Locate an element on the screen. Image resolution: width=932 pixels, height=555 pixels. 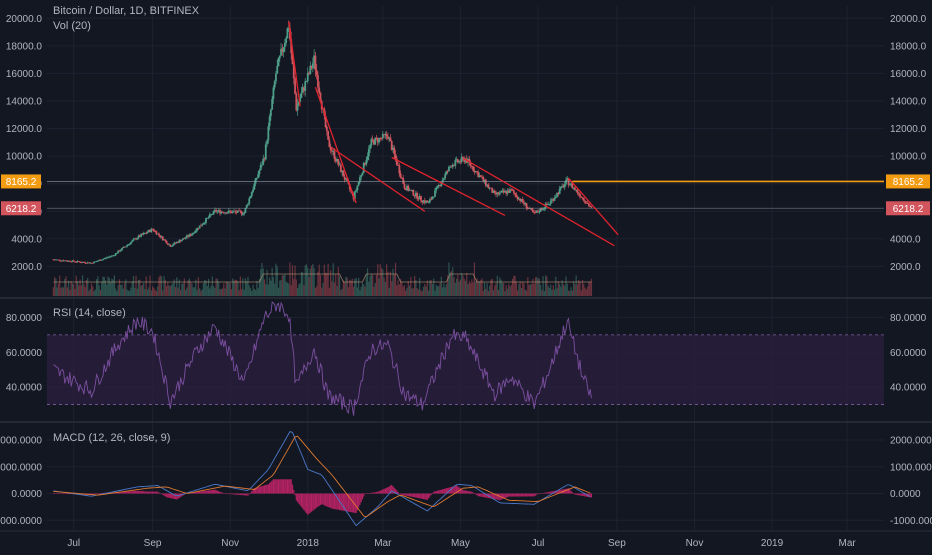
current-price-label-right: 6218.2 is located at coordinates (908, 209).